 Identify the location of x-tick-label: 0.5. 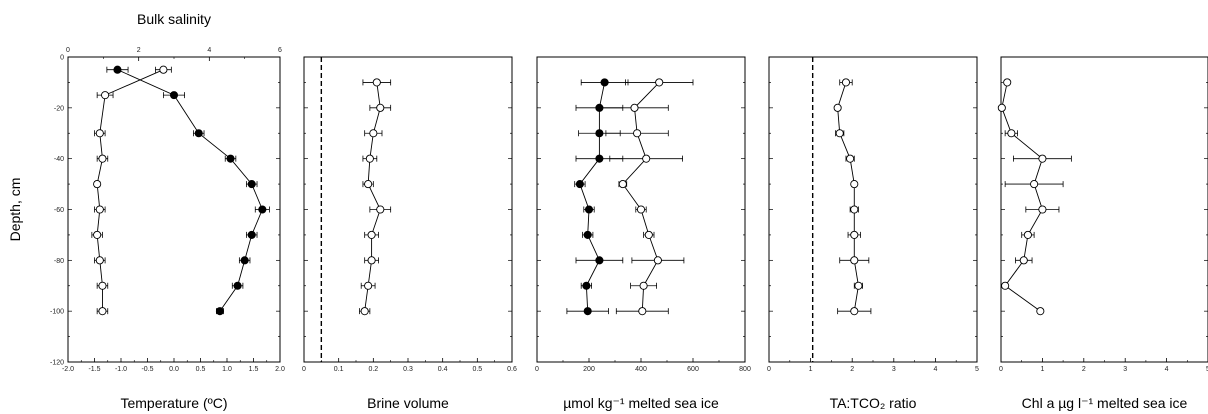
(201, 369).